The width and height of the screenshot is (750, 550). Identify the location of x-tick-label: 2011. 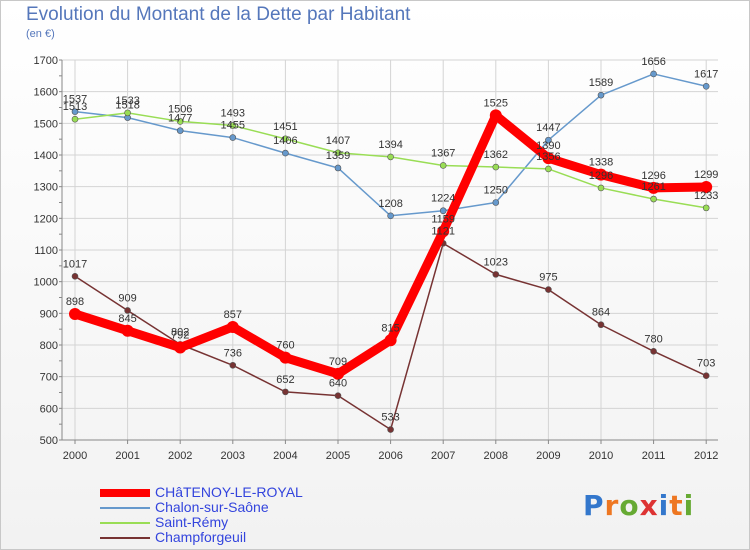
(654, 456).